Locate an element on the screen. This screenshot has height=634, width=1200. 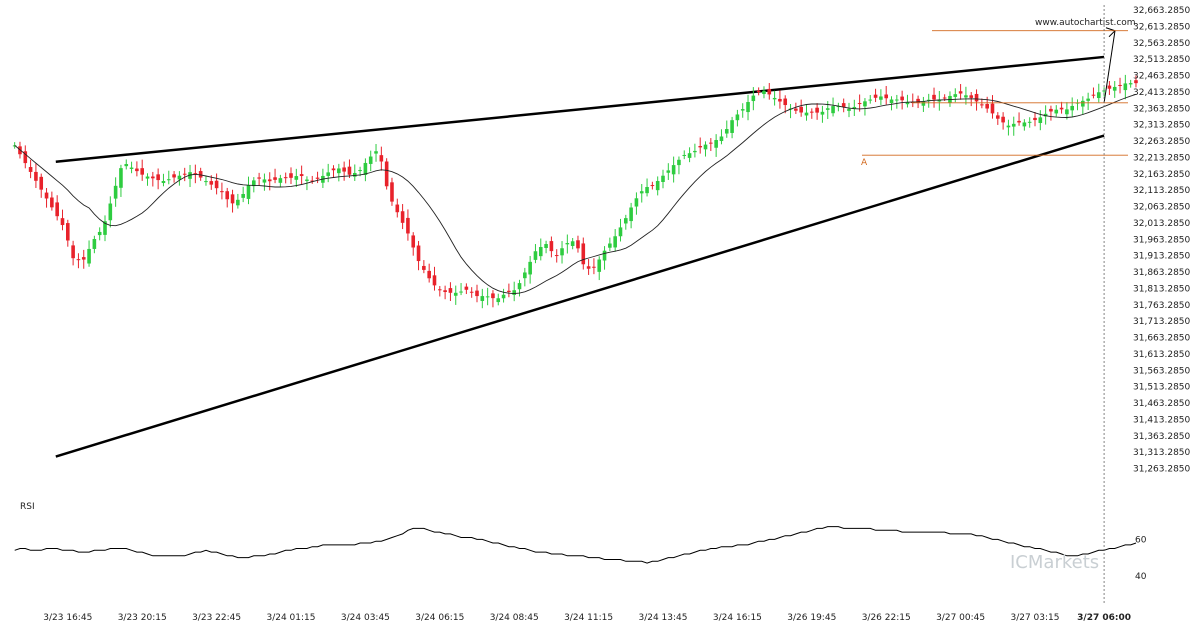
time-tick-label: 3/23 22:45 is located at coordinates (216, 618).